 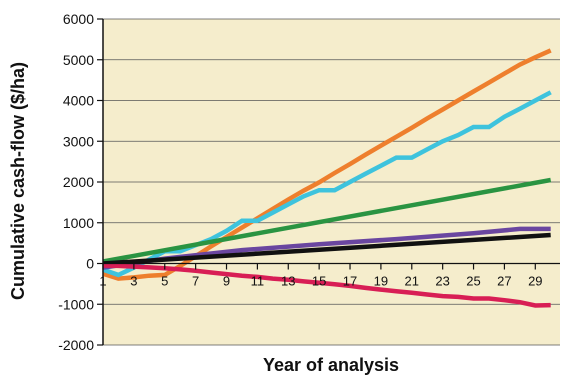 I want to click on y-axis-title: Cumulative cash-flow ($/ha), so click(x=18, y=181).